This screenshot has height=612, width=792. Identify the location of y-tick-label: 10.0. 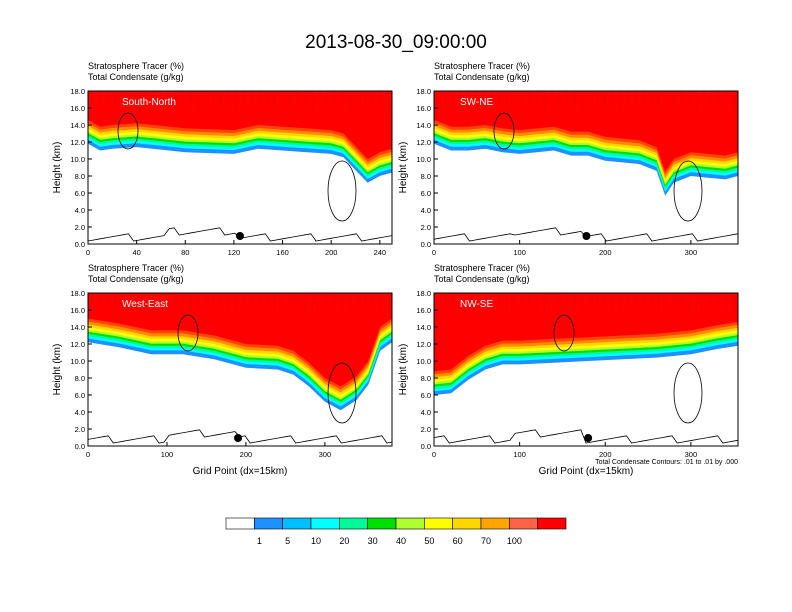
(77, 361).